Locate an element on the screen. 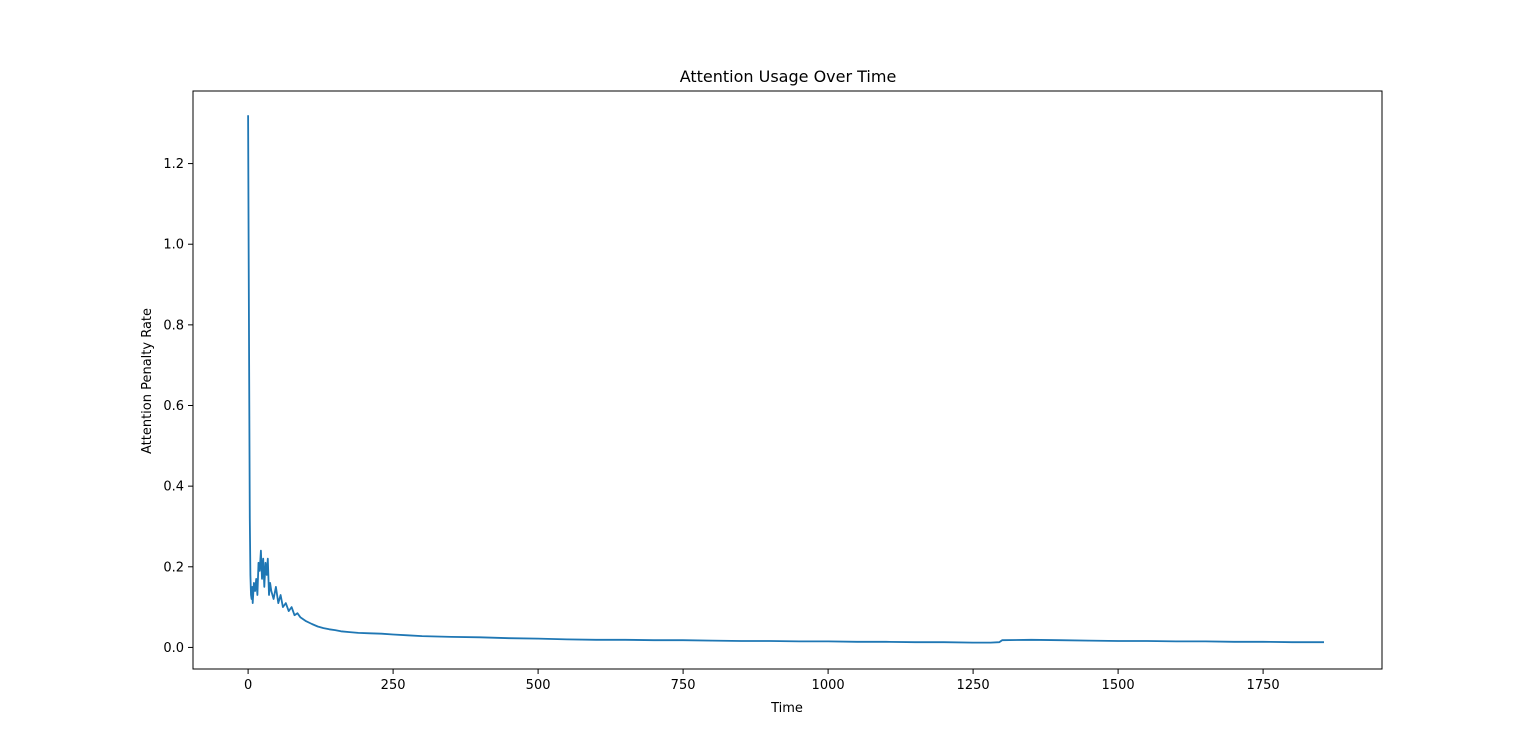 Image resolution: width=1536 pixels, height=754 pixels. y-tick-label: 1.0 is located at coordinates (173, 245).